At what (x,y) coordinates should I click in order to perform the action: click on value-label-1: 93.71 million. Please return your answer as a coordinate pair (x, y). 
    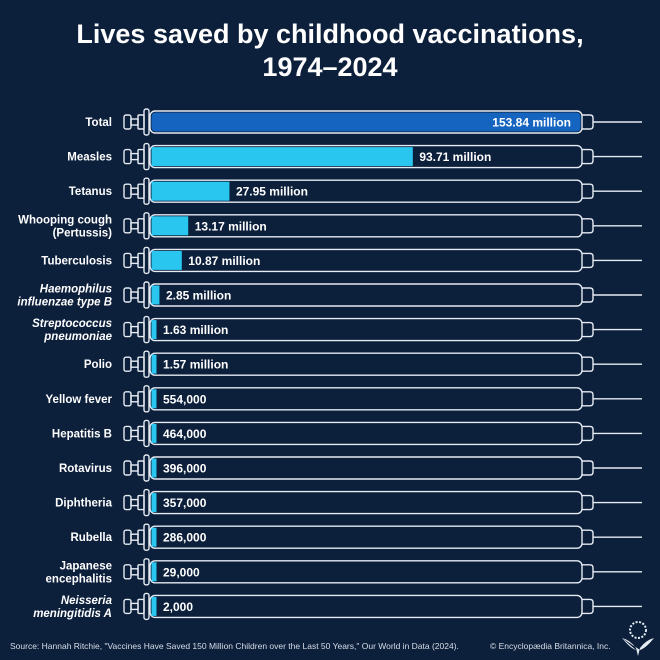
    Looking at the image, I should click on (455, 157).